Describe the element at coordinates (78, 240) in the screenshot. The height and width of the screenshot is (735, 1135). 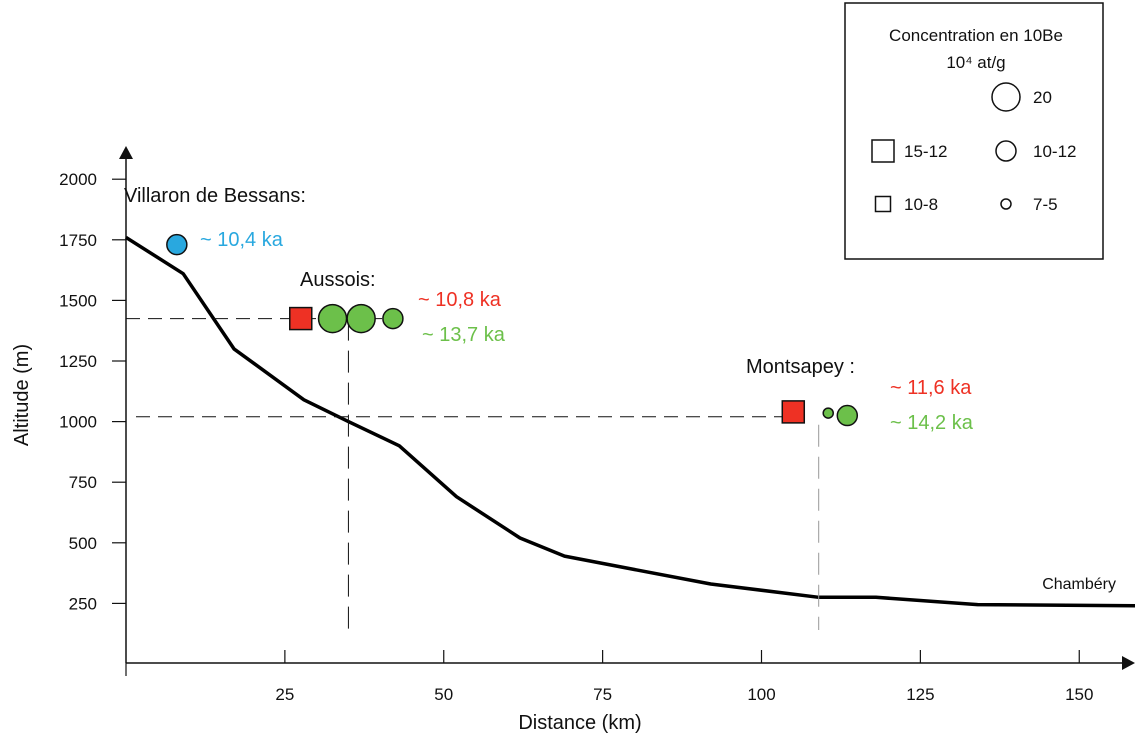
I see `y-tick-label: 1750` at that location.